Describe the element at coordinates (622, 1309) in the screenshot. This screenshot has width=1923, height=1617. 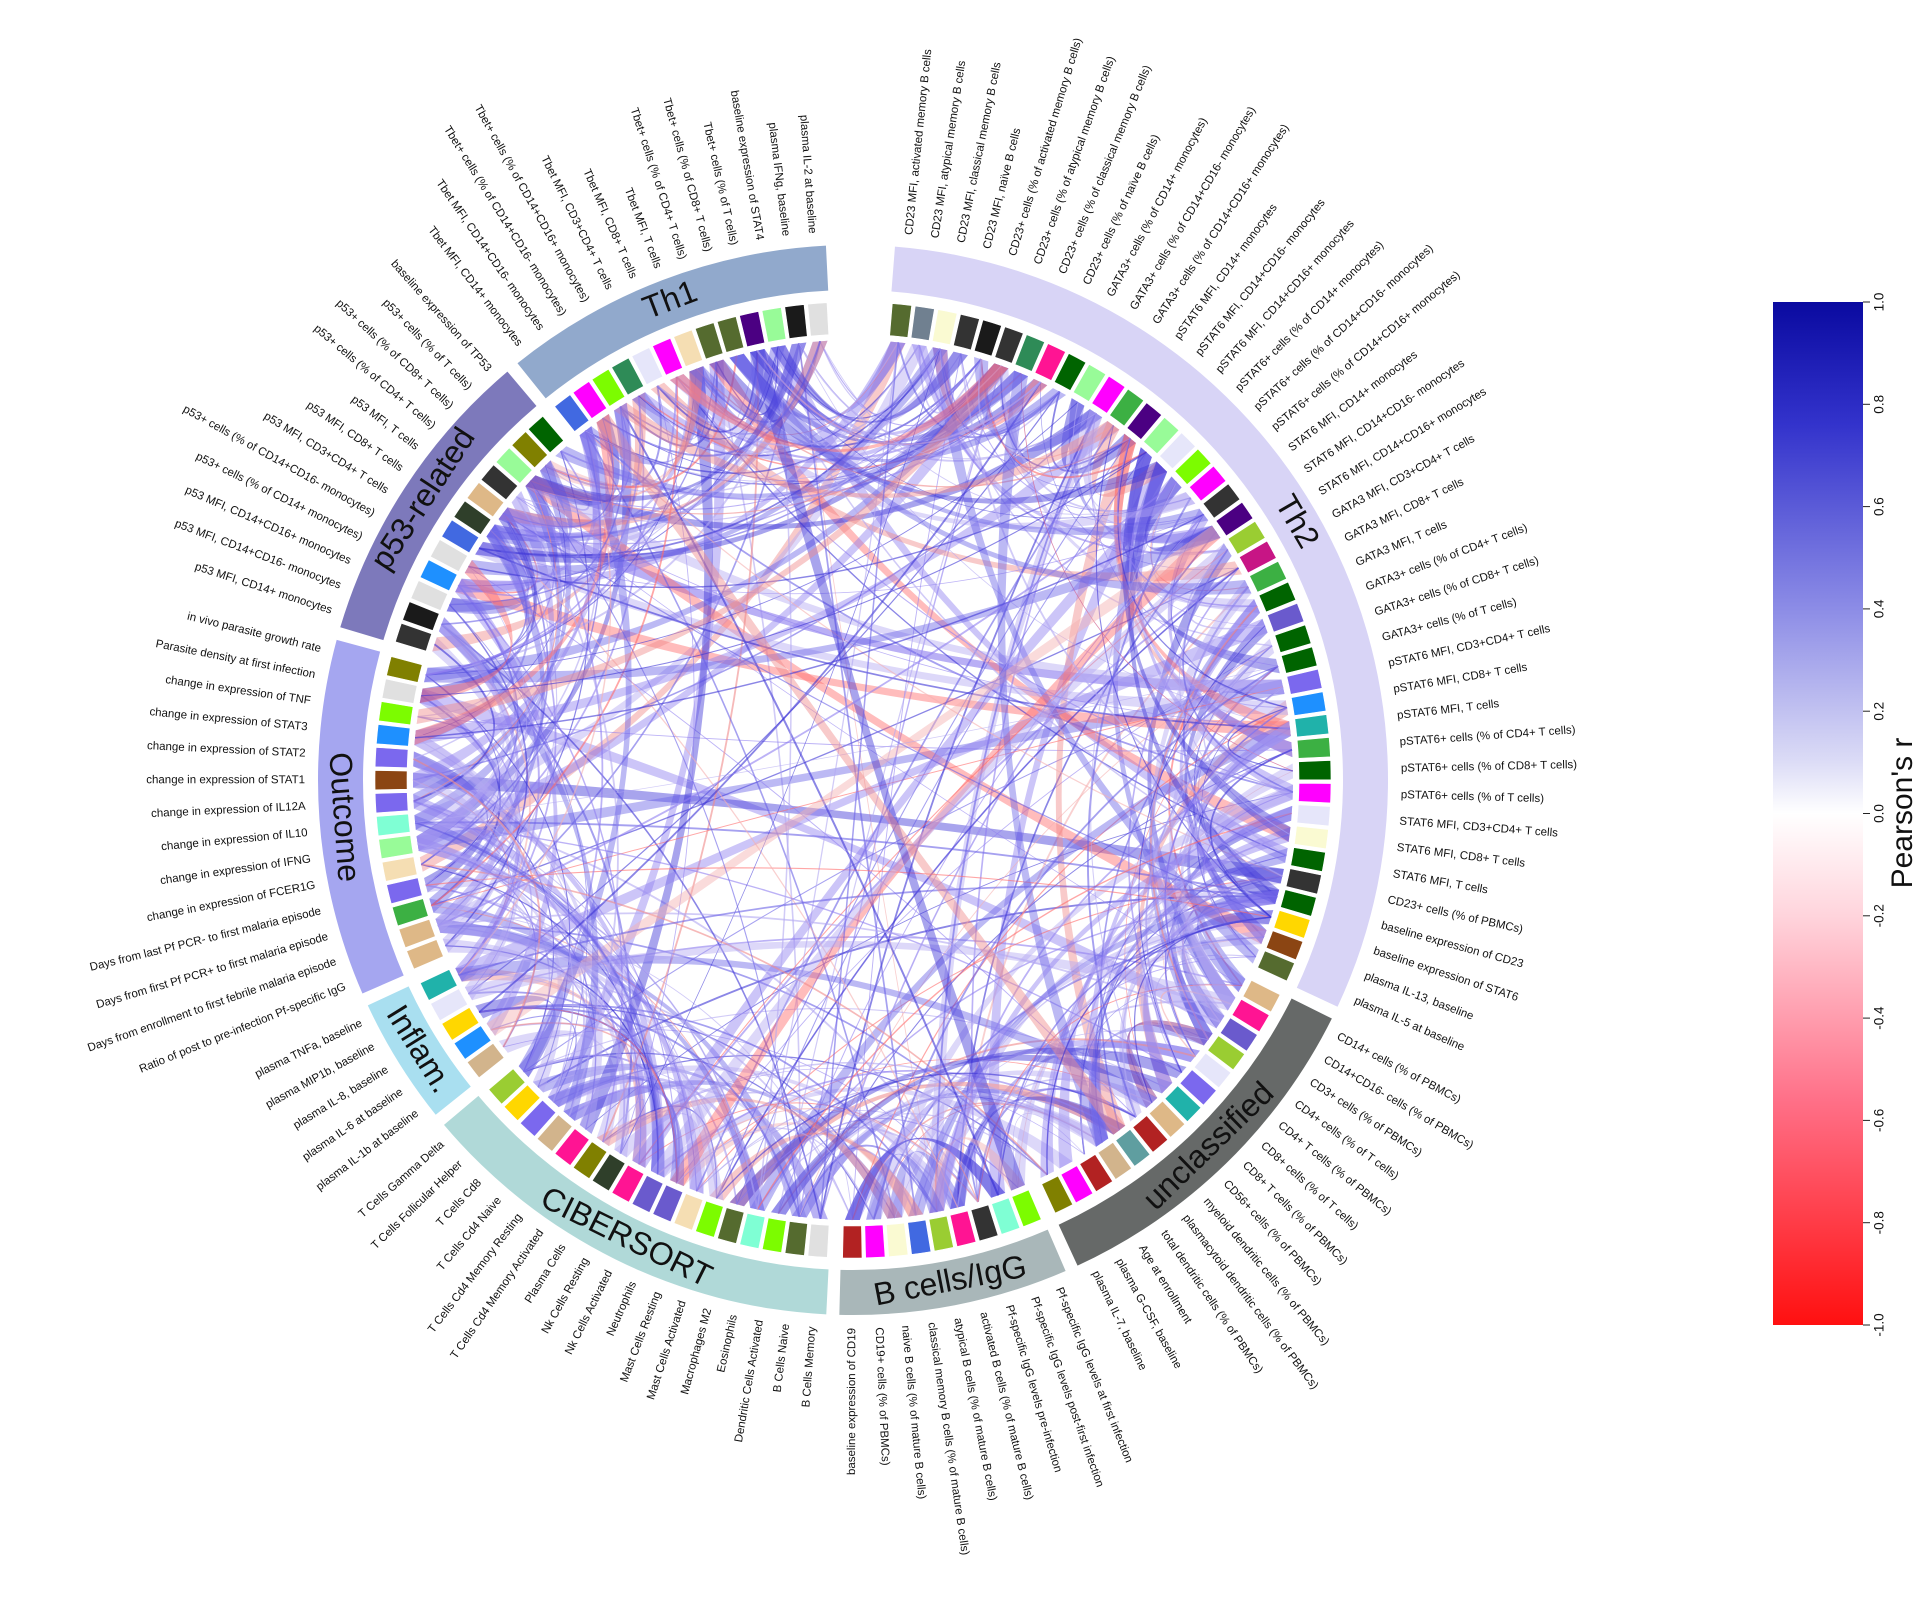
I see `variable-label: Neutrophils` at that location.